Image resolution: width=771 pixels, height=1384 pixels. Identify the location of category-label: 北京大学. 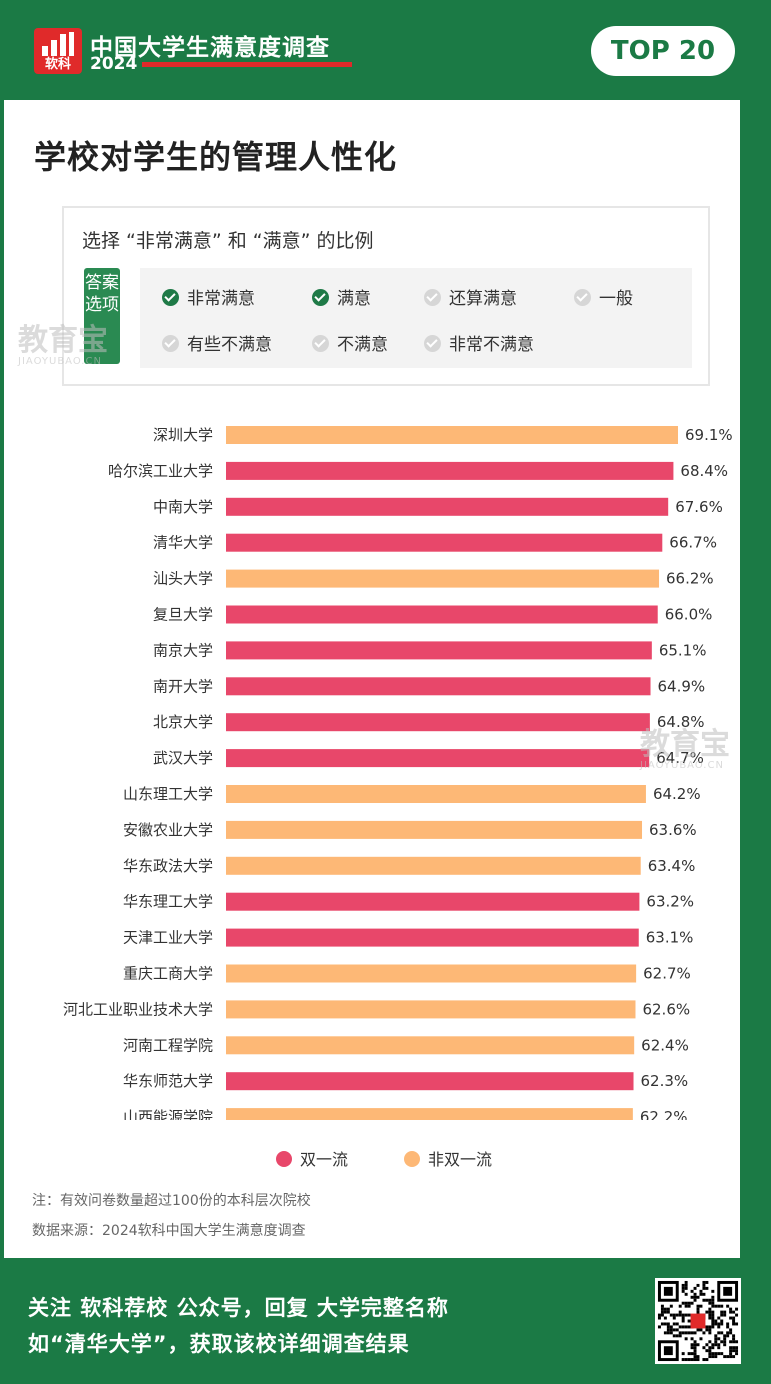
(183, 722).